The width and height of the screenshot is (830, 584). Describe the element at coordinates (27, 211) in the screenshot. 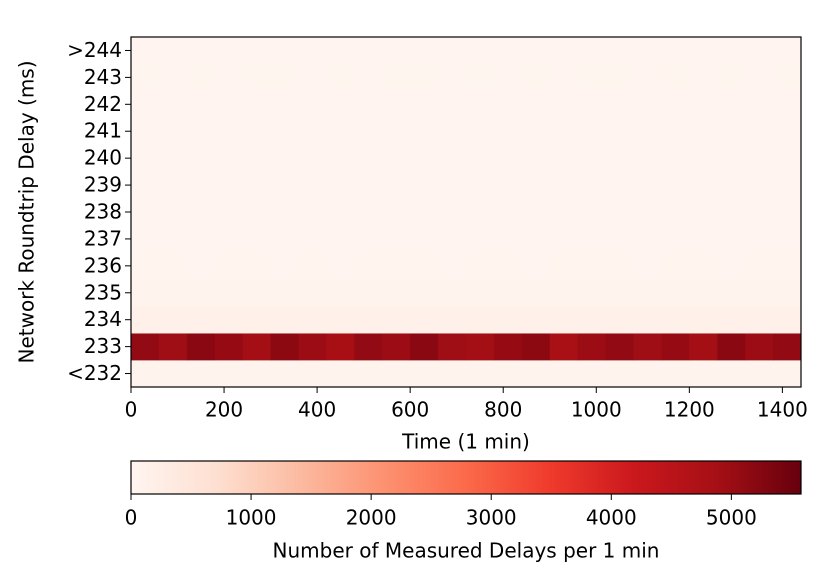

I see `y-axis-label: Network Roundtrip Delay (ms)` at that location.